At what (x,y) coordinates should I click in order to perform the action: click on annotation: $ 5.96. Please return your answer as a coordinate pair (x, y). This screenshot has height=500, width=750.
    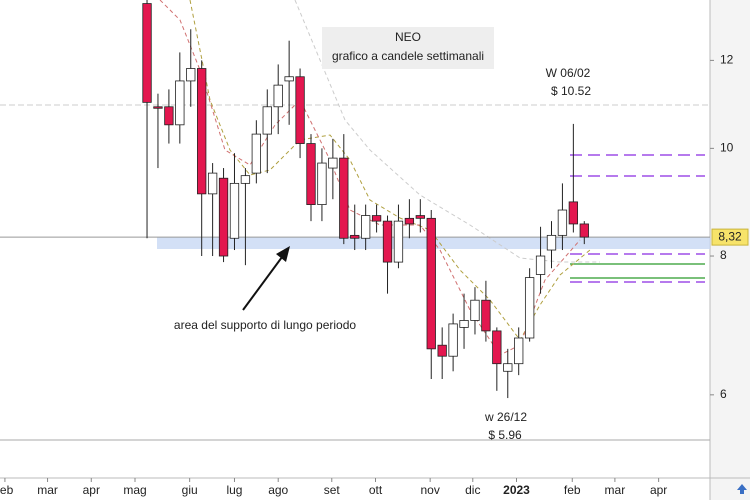
    Looking at the image, I should click on (505, 435).